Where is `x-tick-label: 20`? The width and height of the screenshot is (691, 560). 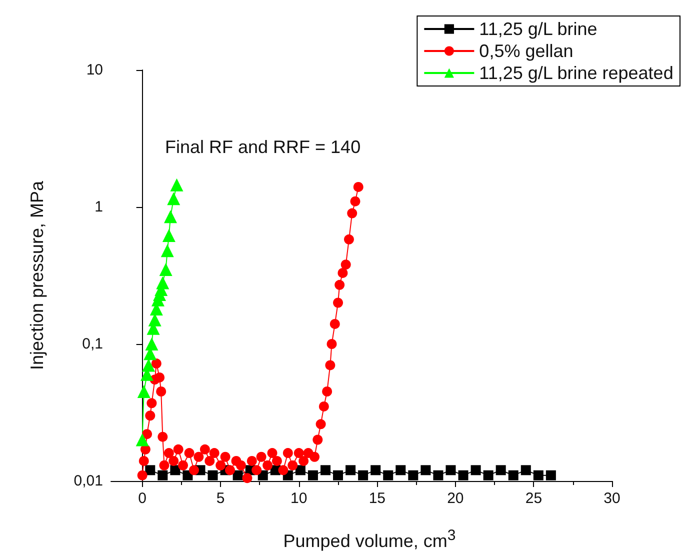 x-tick-label: 20 is located at coordinates (455, 498).